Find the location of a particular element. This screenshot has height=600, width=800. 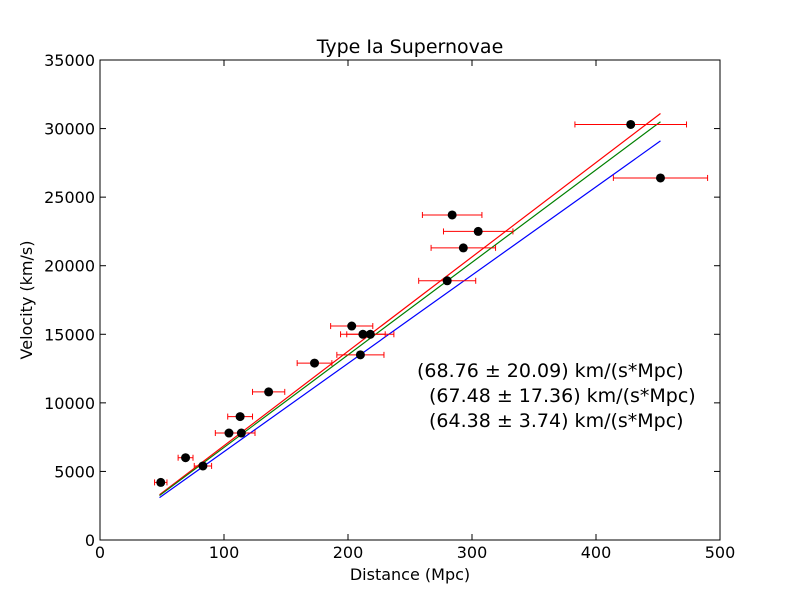

x-tick-label: 200 is located at coordinates (348, 552).